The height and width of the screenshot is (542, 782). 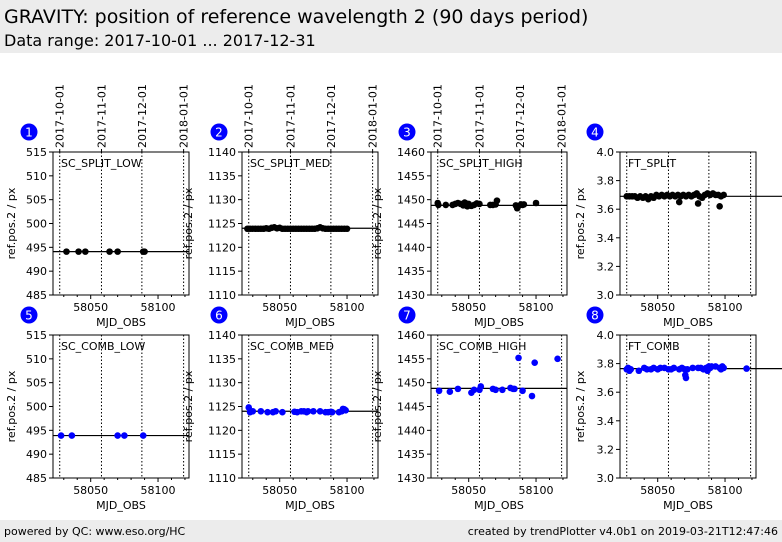 What do you see at coordinates (290, 116) in the screenshot?
I see `date-tick-label: 2017-11-01` at bounding box center [290, 116].